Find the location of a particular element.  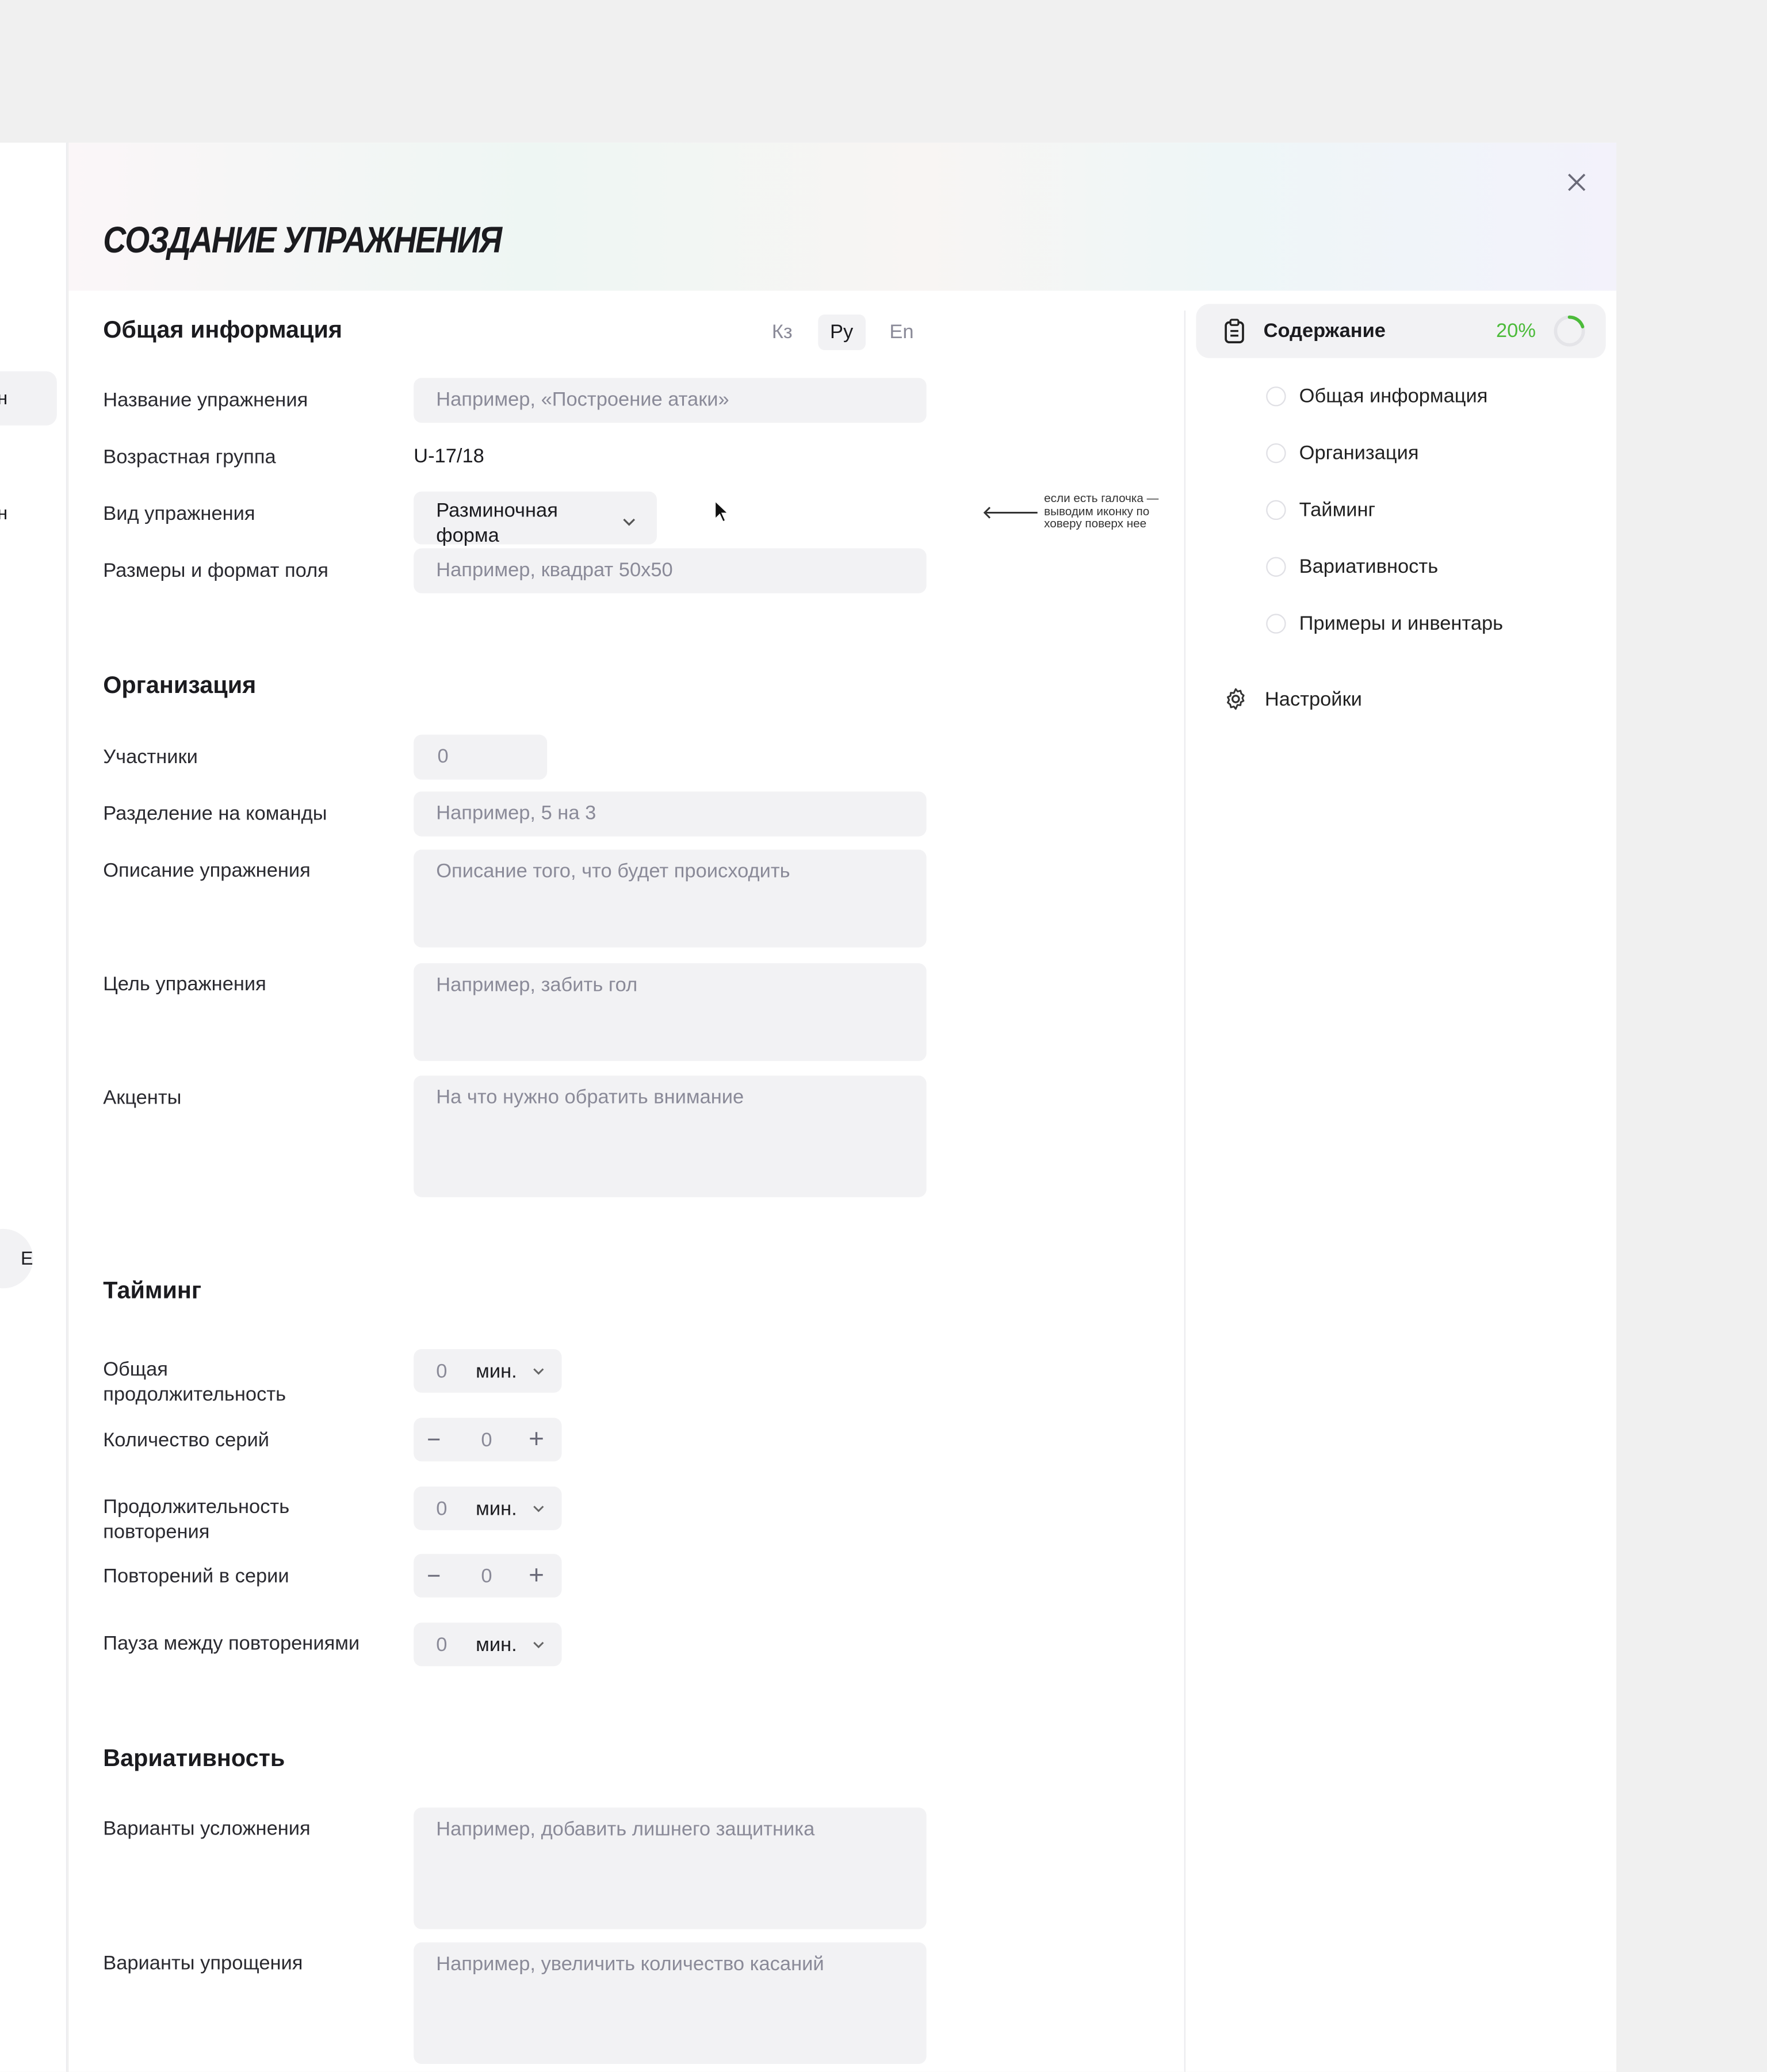

type-value: форма is located at coordinates (467, 536).